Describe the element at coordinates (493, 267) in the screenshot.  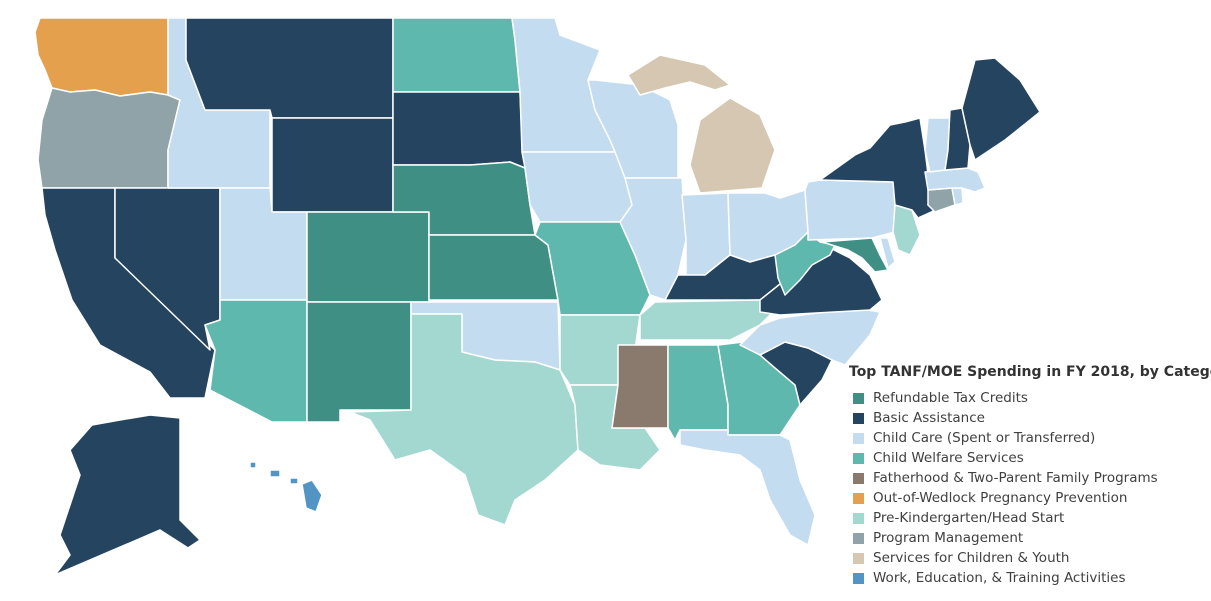
I see `state-ks` at that location.